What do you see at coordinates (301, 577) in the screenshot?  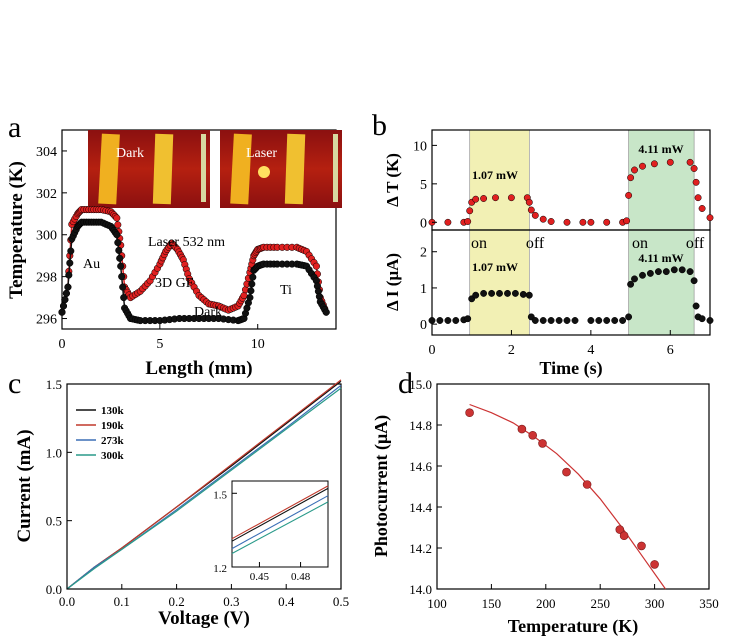 I see `x-tick-label: 0.48` at bounding box center [301, 577].